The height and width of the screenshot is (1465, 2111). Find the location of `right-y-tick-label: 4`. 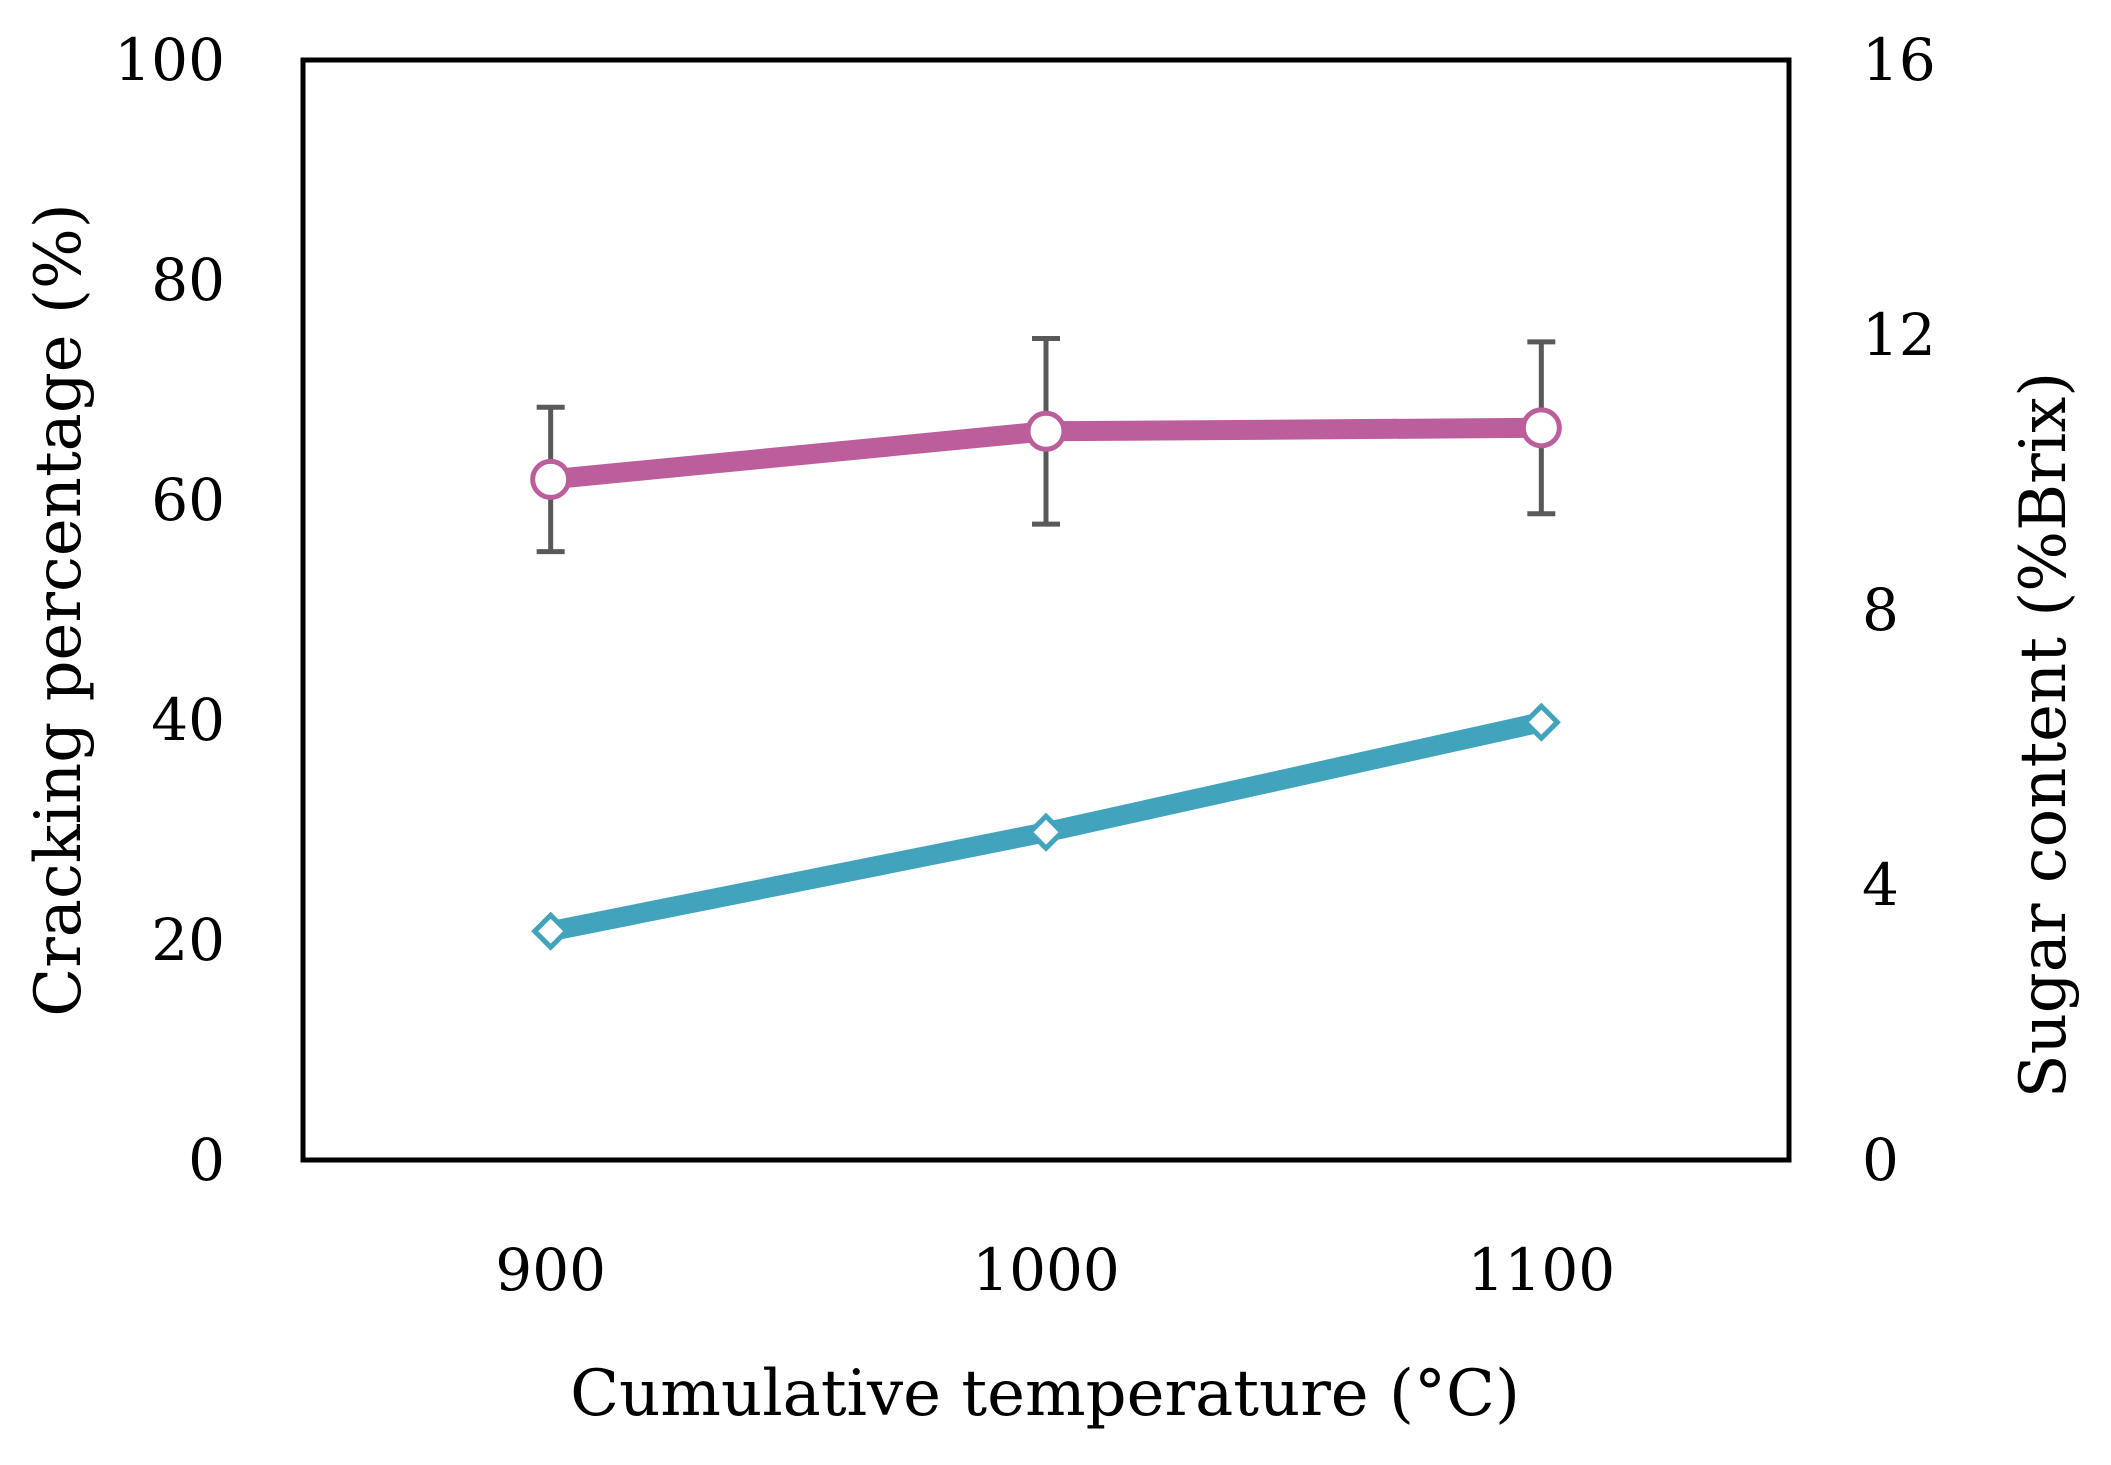

right-y-tick-label: 4 is located at coordinates (1880, 885).